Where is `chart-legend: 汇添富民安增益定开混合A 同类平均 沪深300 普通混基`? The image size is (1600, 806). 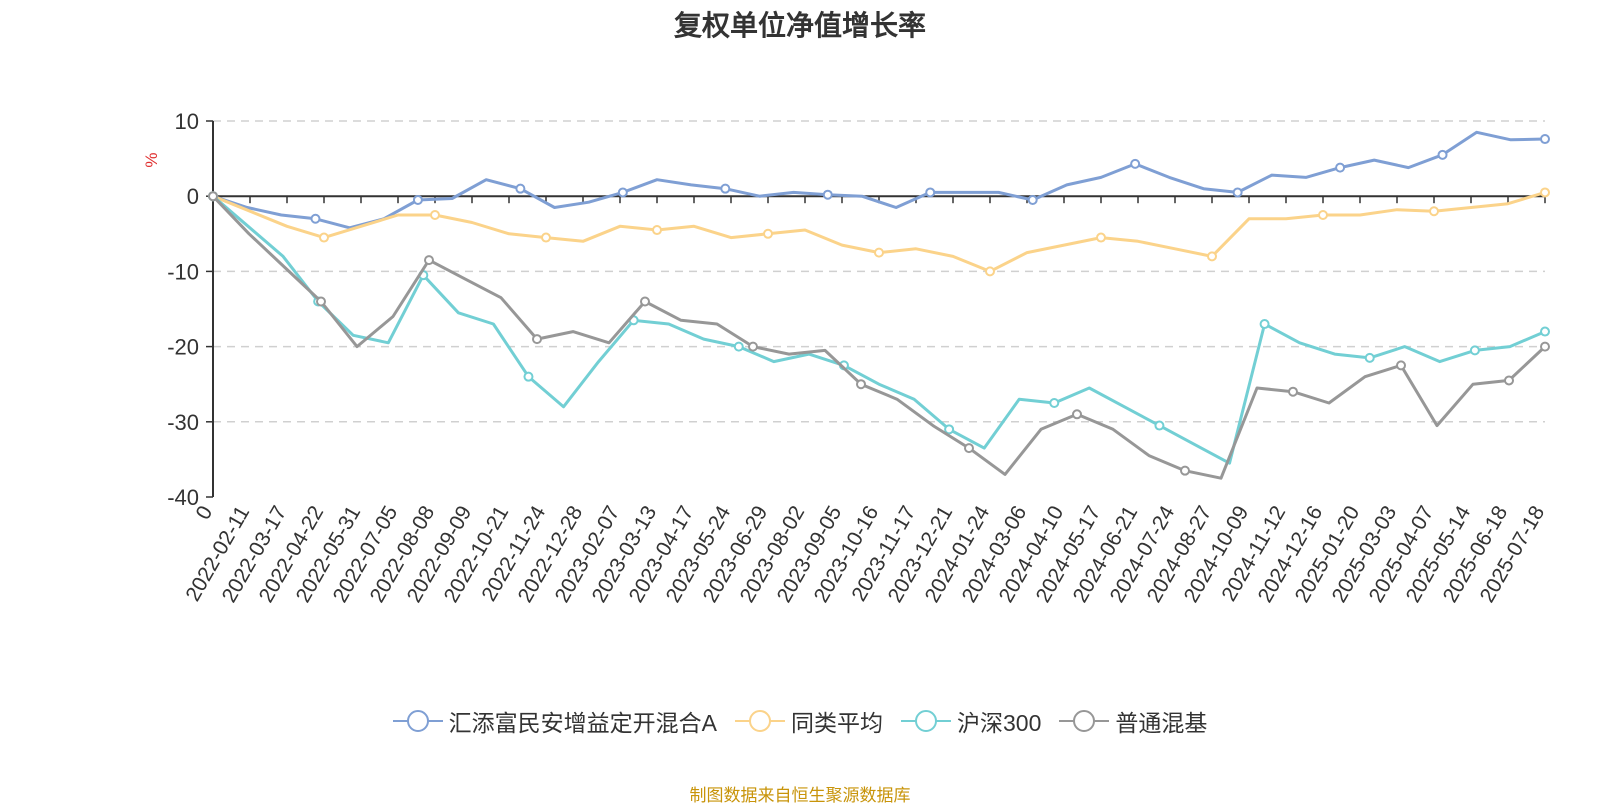 chart-legend: 汇添富民安增益定开混合A 同类平均 沪深300 普通混基 is located at coordinates (800, 721).